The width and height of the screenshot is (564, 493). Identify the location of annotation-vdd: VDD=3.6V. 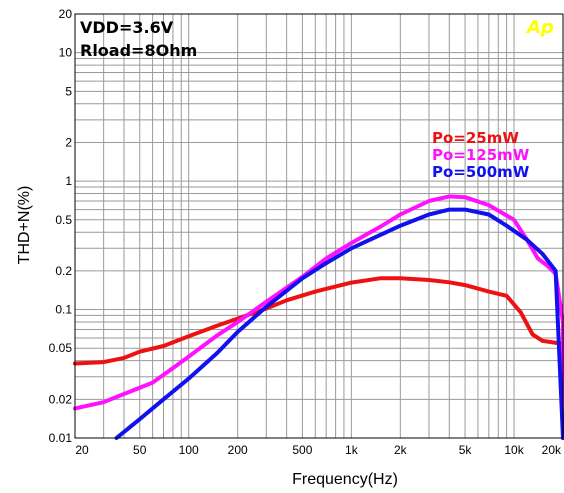
(127, 27).